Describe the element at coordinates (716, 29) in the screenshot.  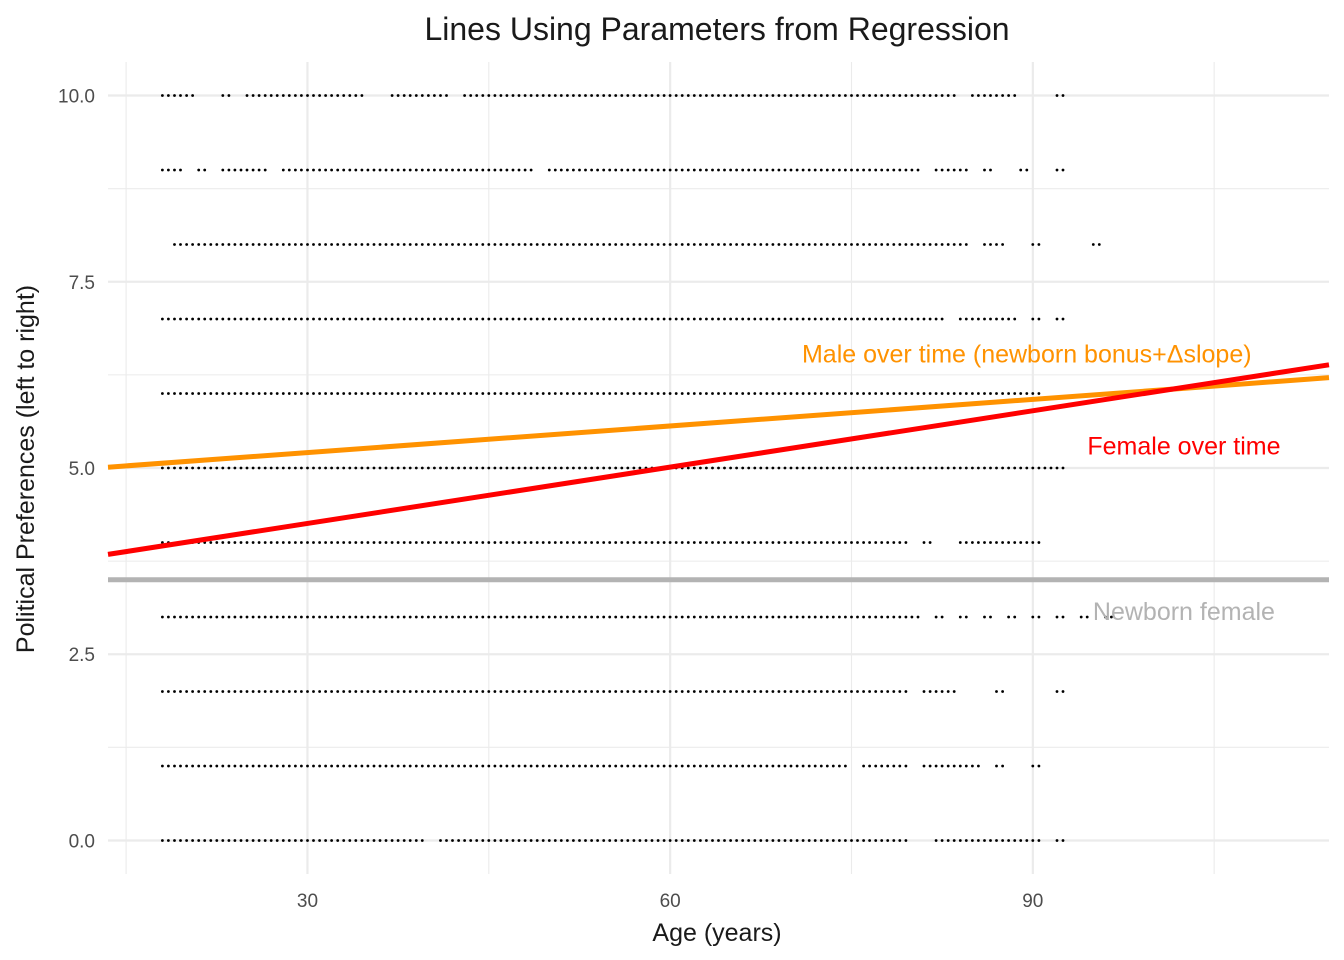
I see `chart-title: Lines Using Parameters from Regression` at that location.